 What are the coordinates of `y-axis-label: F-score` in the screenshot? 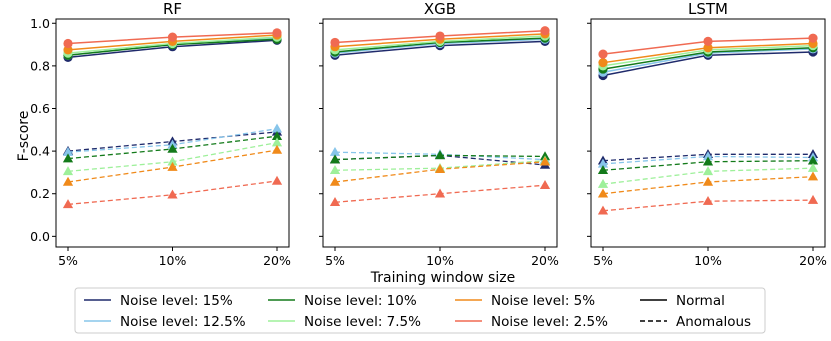 It's located at (24, 136).